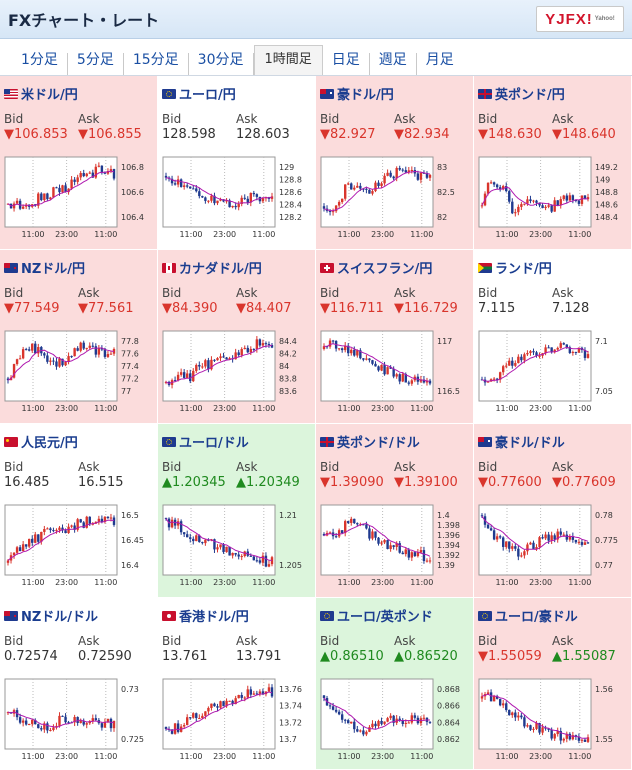 This screenshot has height=770, width=632. Describe the element at coordinates (376, 615) in the screenshot. I see `pair-name: ユーロ/英ポンド` at that location.